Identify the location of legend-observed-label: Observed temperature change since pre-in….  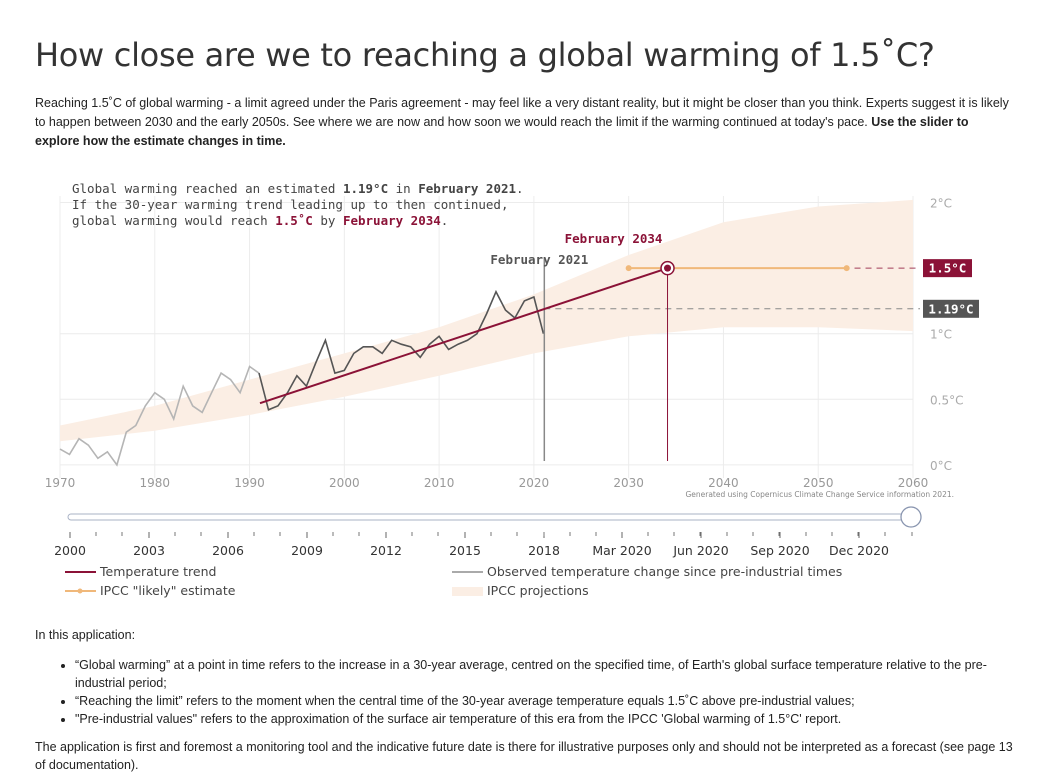
(664, 571).